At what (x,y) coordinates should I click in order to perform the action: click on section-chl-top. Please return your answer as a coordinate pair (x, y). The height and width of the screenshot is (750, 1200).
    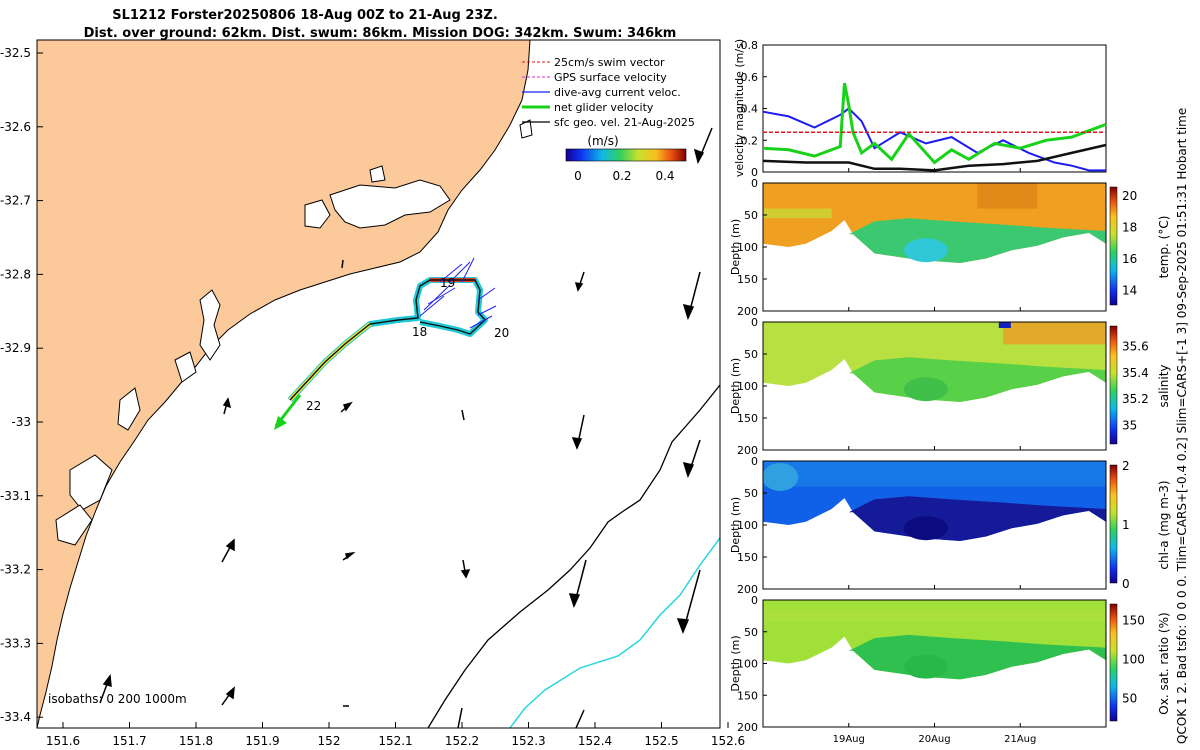
    Looking at the image, I should click on (934, 474).